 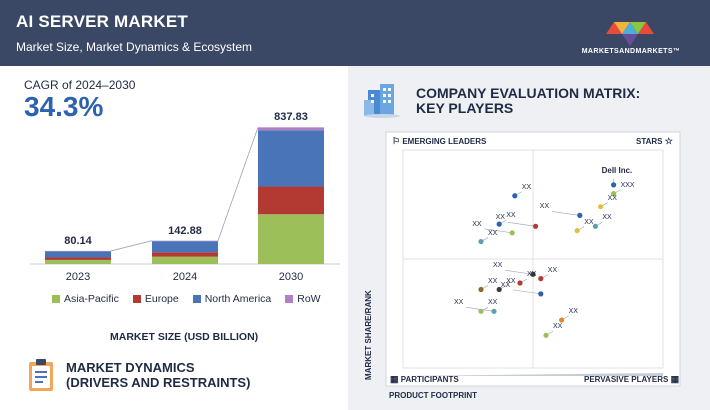 What do you see at coordinates (396, 141) in the screenshot?
I see `emerging-leaders-icon: ⚐` at bounding box center [396, 141].